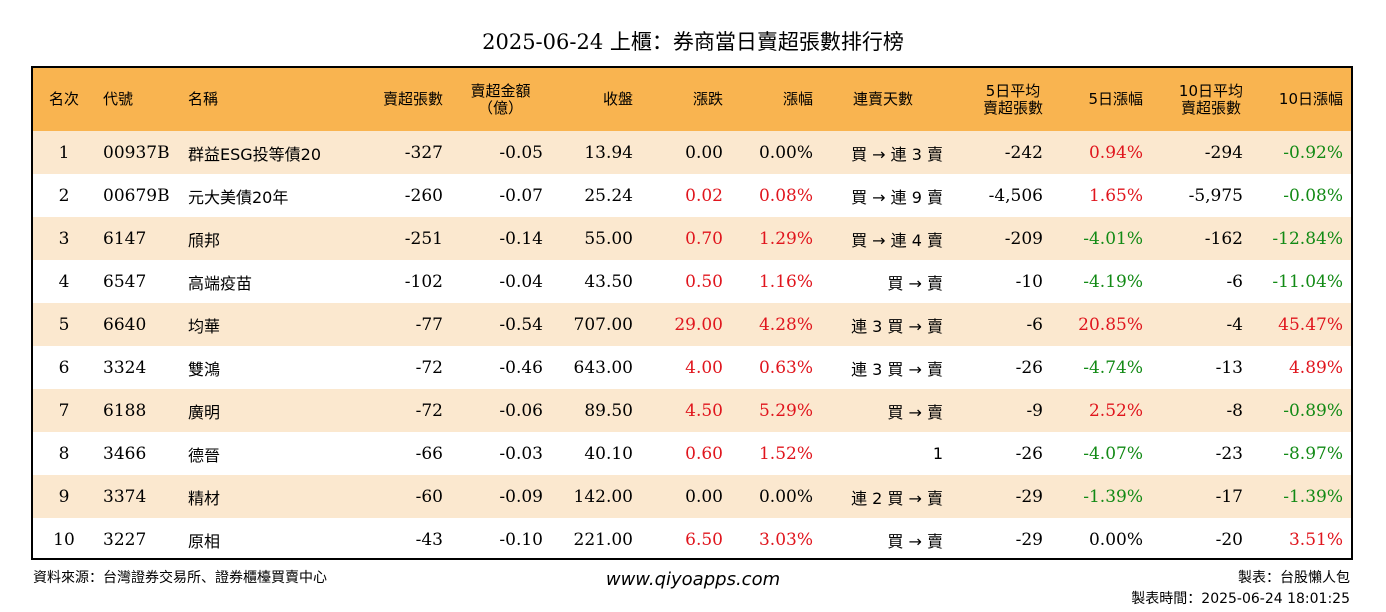 This screenshot has height=612, width=1386. What do you see at coordinates (1110, 324) in the screenshot?
I see `cell-pct5: 20.85%` at bounding box center [1110, 324].